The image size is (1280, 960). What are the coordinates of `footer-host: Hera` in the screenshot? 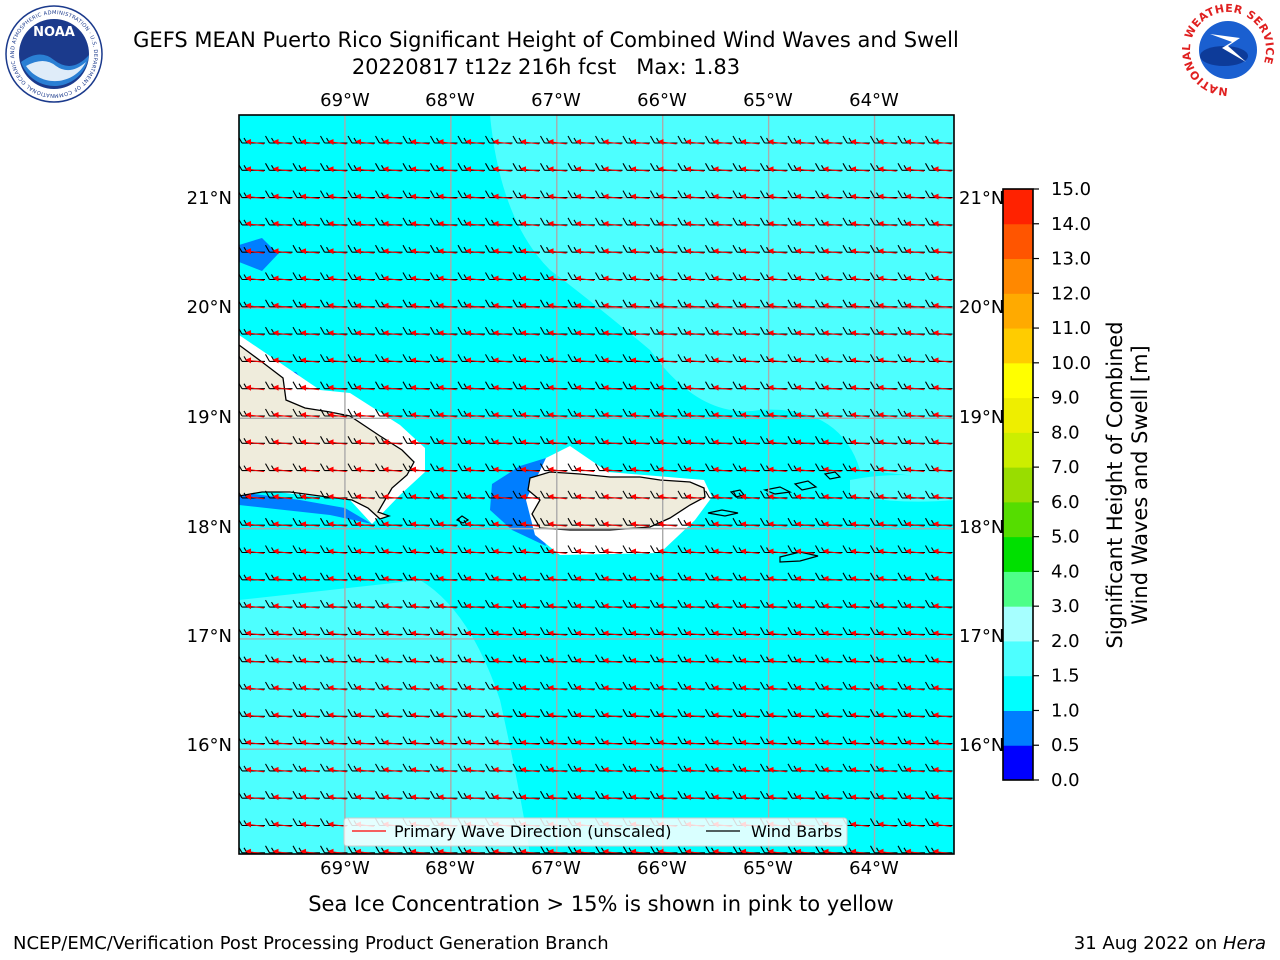 It's located at (1244, 943).